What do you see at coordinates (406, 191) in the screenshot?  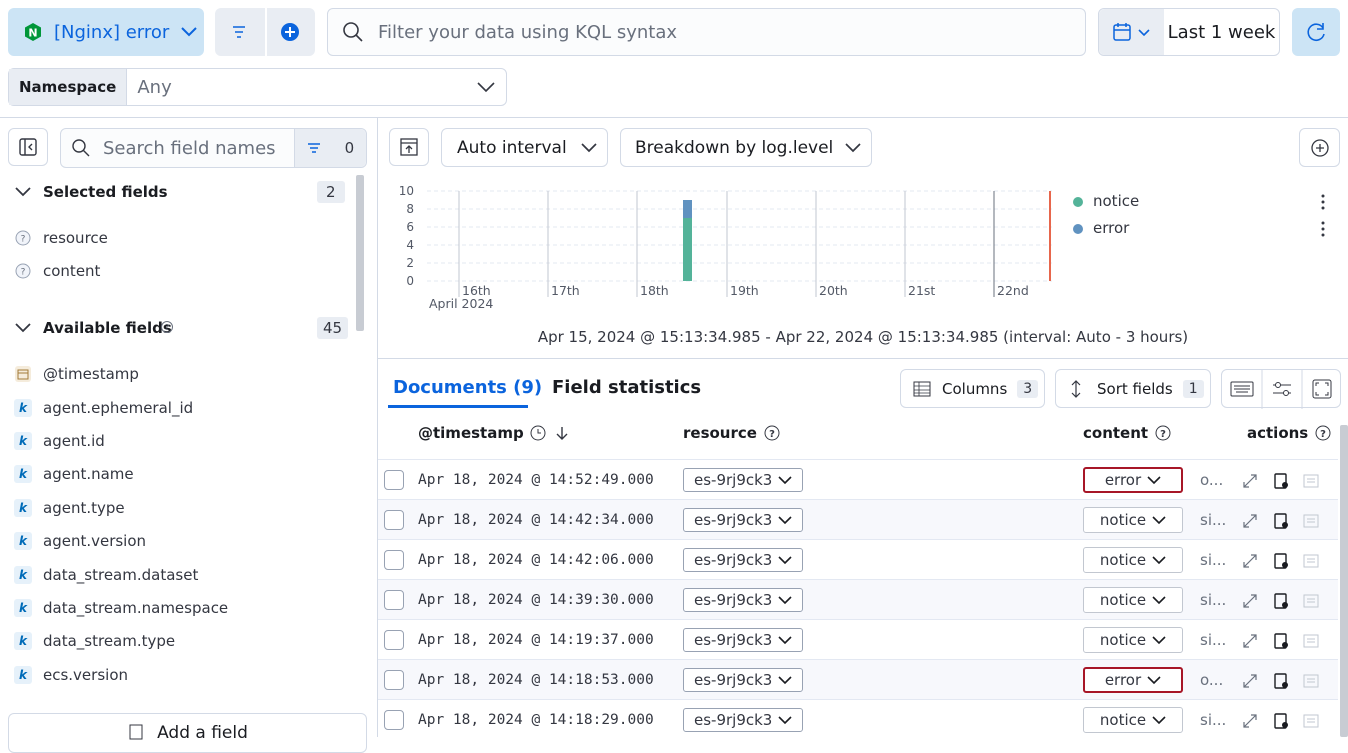 I see `y-tick-label: 10` at bounding box center [406, 191].